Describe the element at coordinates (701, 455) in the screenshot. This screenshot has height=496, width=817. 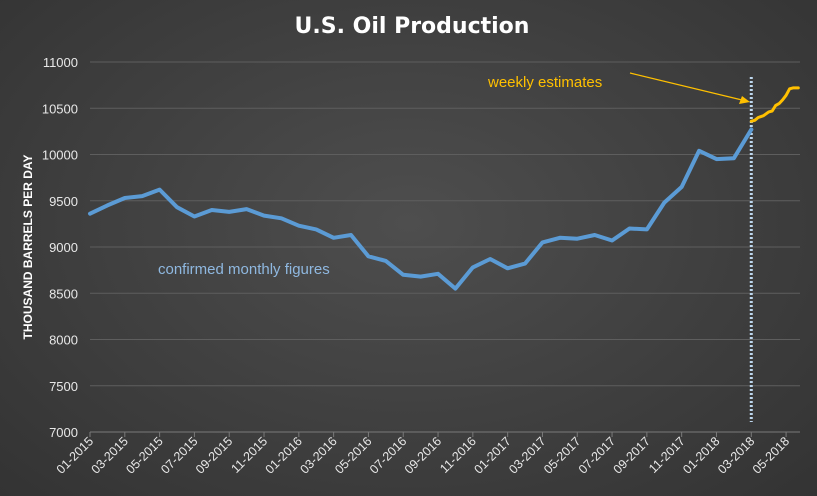
I see `x-tick-label: 01-2018` at that location.